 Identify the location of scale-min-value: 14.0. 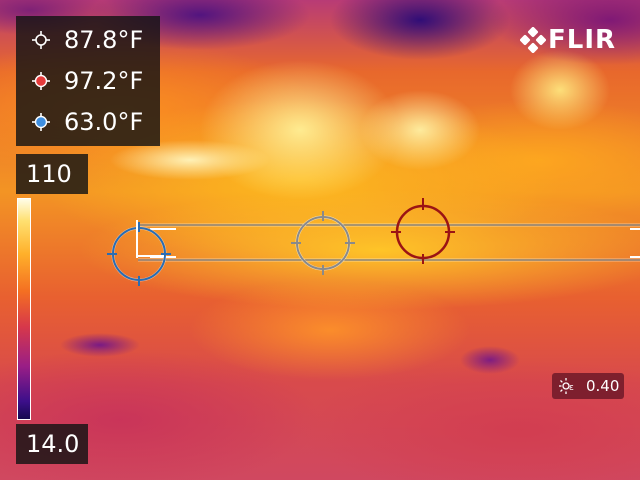
(53, 444).